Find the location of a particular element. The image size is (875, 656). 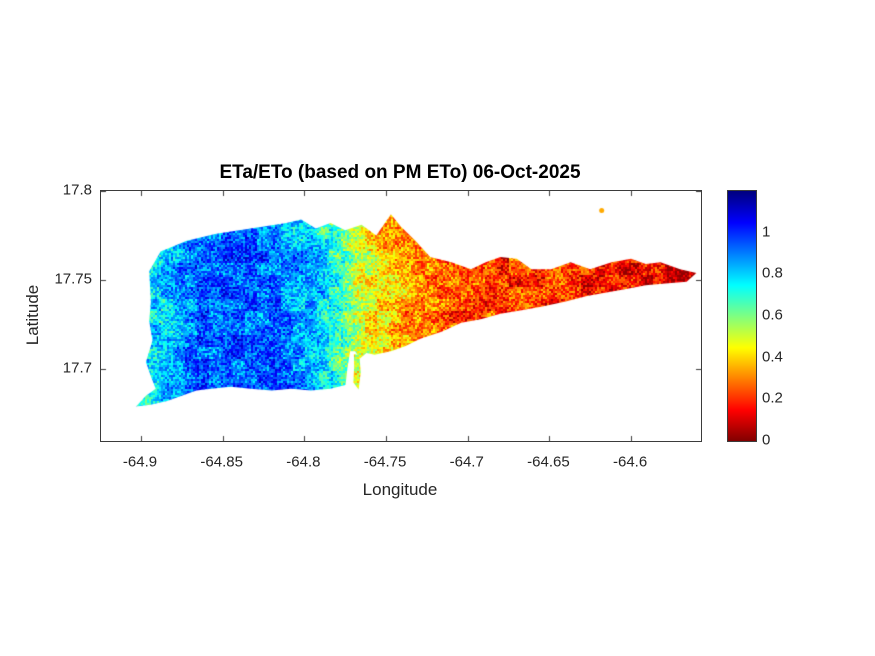

x-tick-label: -64.6 is located at coordinates (630, 462).